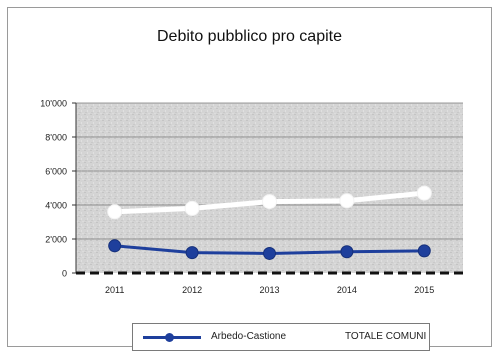 This screenshot has height=353, width=499. Describe the element at coordinates (192, 290) in the screenshot. I see `x-tick-label: 2012` at that location.